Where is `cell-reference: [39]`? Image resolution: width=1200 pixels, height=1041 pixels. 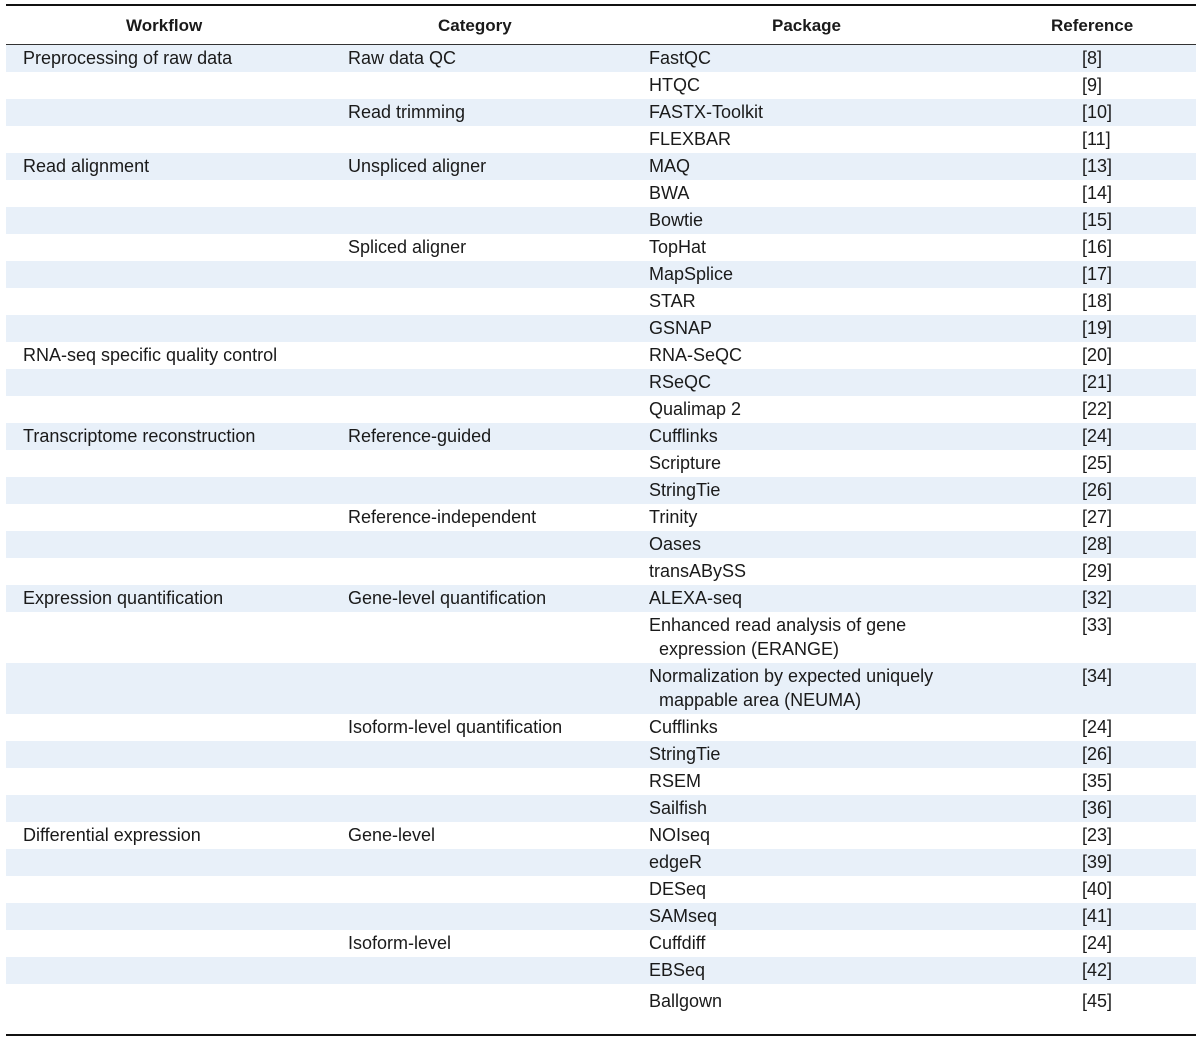 cell-reference: [39] is located at coordinates (1097, 862).